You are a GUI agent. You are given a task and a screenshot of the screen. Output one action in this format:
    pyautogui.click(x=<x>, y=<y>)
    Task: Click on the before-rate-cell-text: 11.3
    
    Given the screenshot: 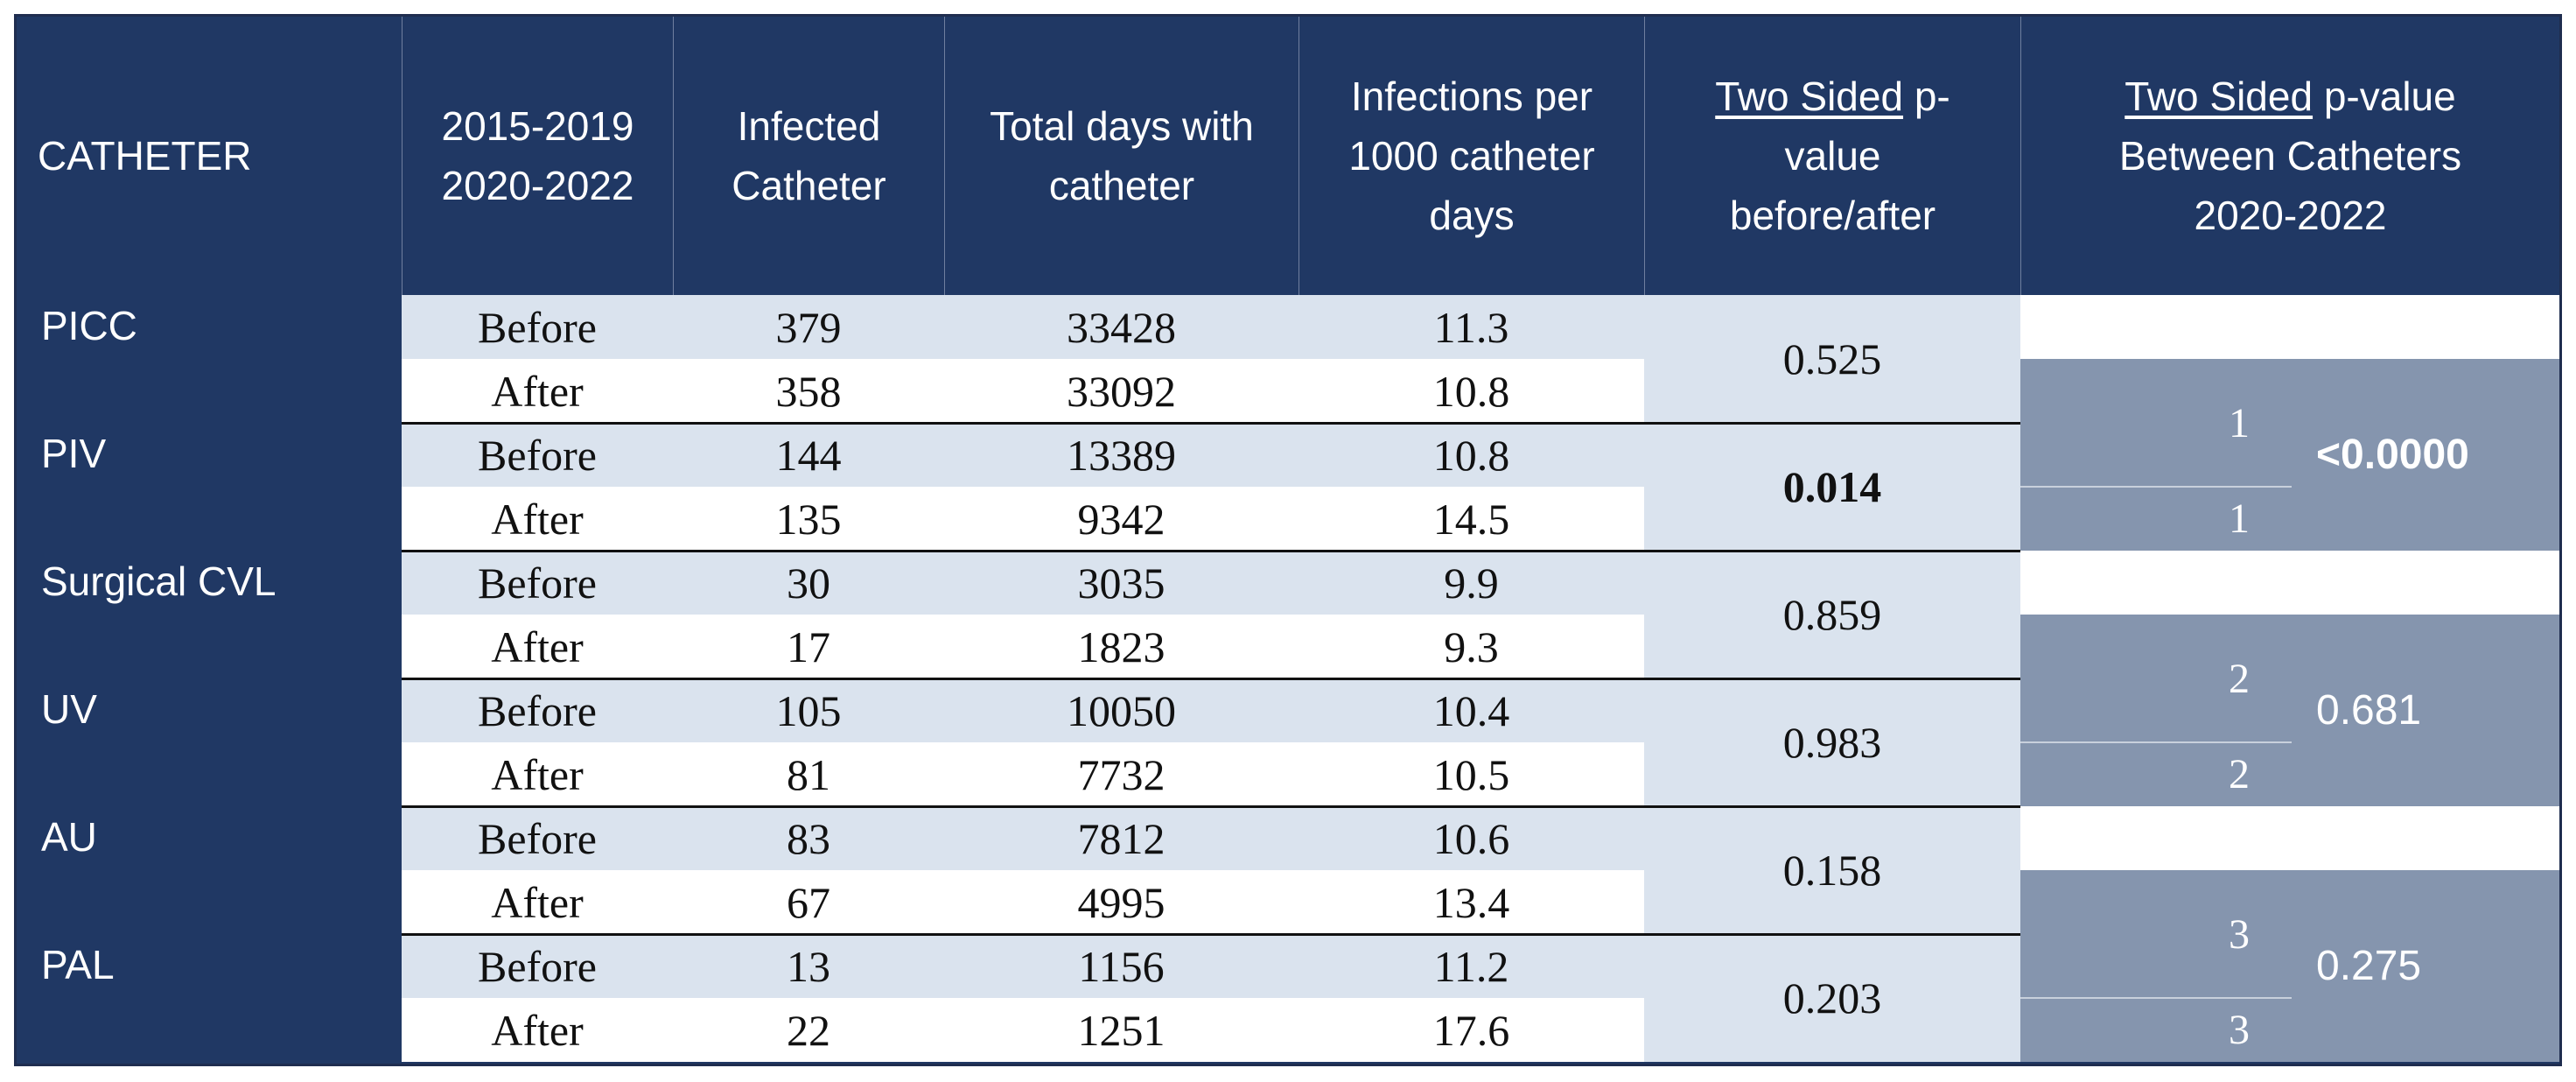 What is the action you would take?
    pyautogui.click(x=1471, y=327)
    